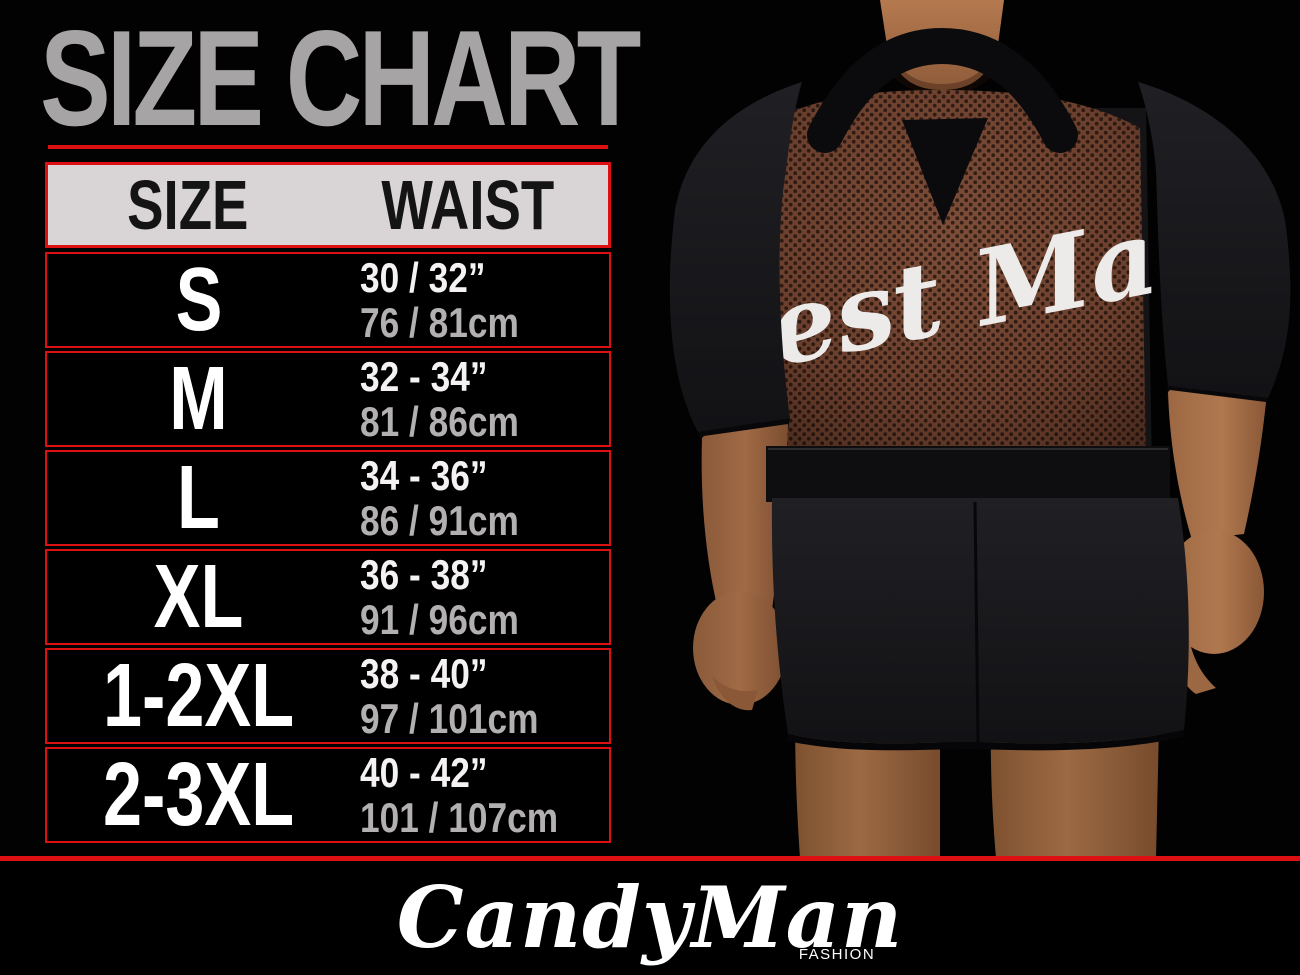 This screenshot has height=975, width=1300. I want to click on table-header-row: SIZE WAIST, so click(328, 205).